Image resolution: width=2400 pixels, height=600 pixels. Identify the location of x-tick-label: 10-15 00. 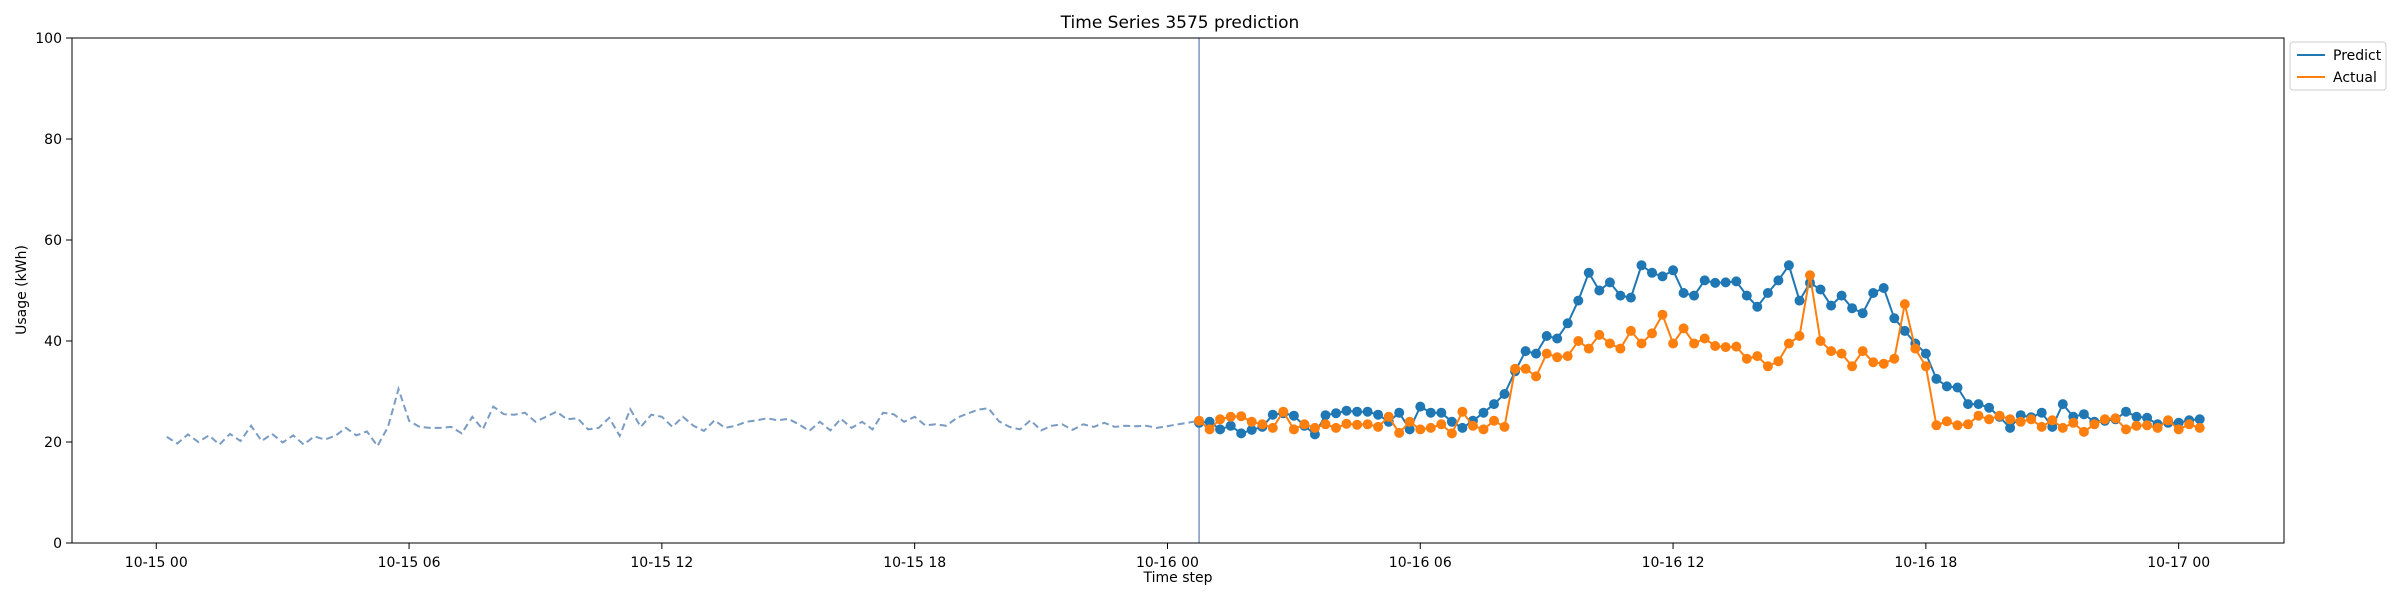
(156, 563).